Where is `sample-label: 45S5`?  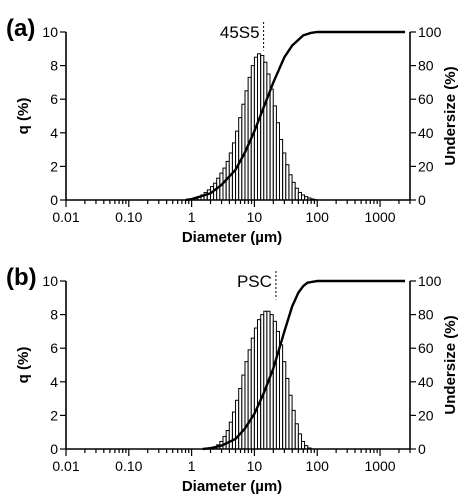 sample-label: 45S5 is located at coordinates (240, 32).